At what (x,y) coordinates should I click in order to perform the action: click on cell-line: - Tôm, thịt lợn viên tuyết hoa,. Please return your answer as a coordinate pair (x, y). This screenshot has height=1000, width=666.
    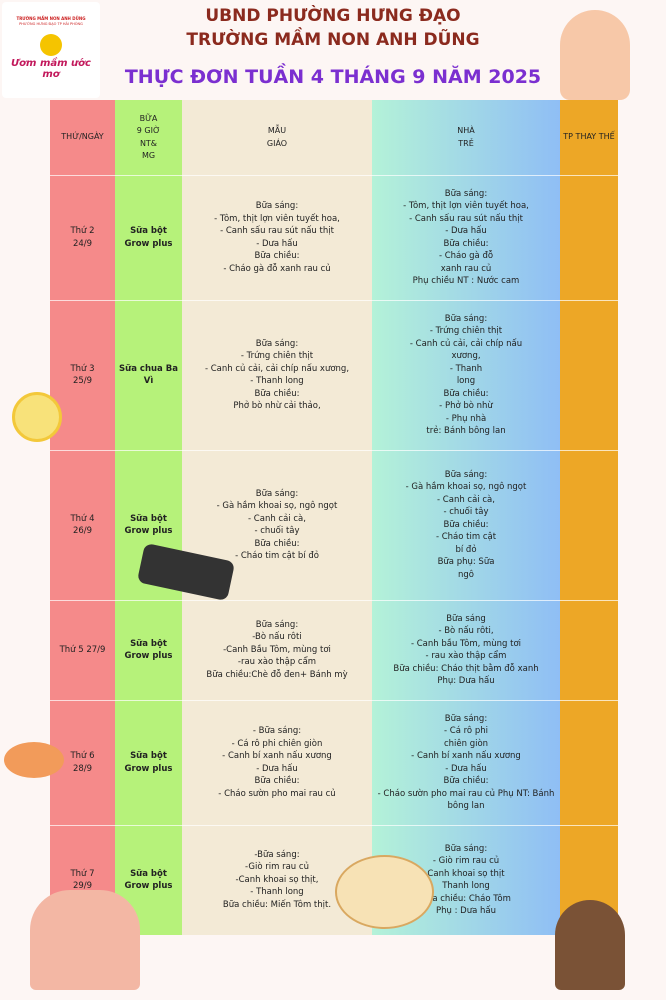
    Looking at the image, I should click on (466, 206).